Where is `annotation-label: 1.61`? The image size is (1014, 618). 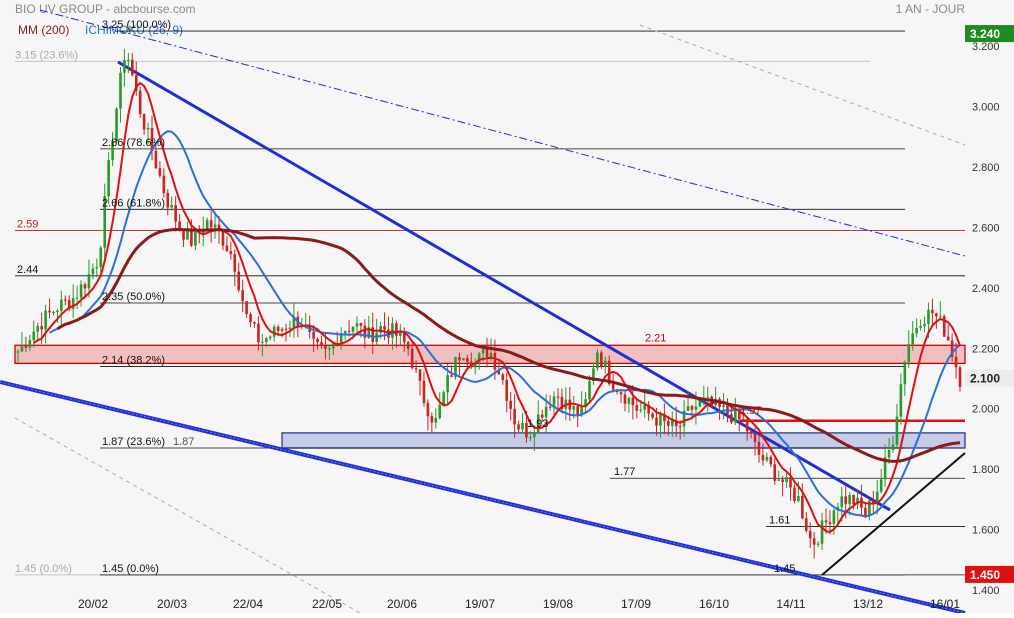 annotation-label: 1.61 is located at coordinates (779, 521).